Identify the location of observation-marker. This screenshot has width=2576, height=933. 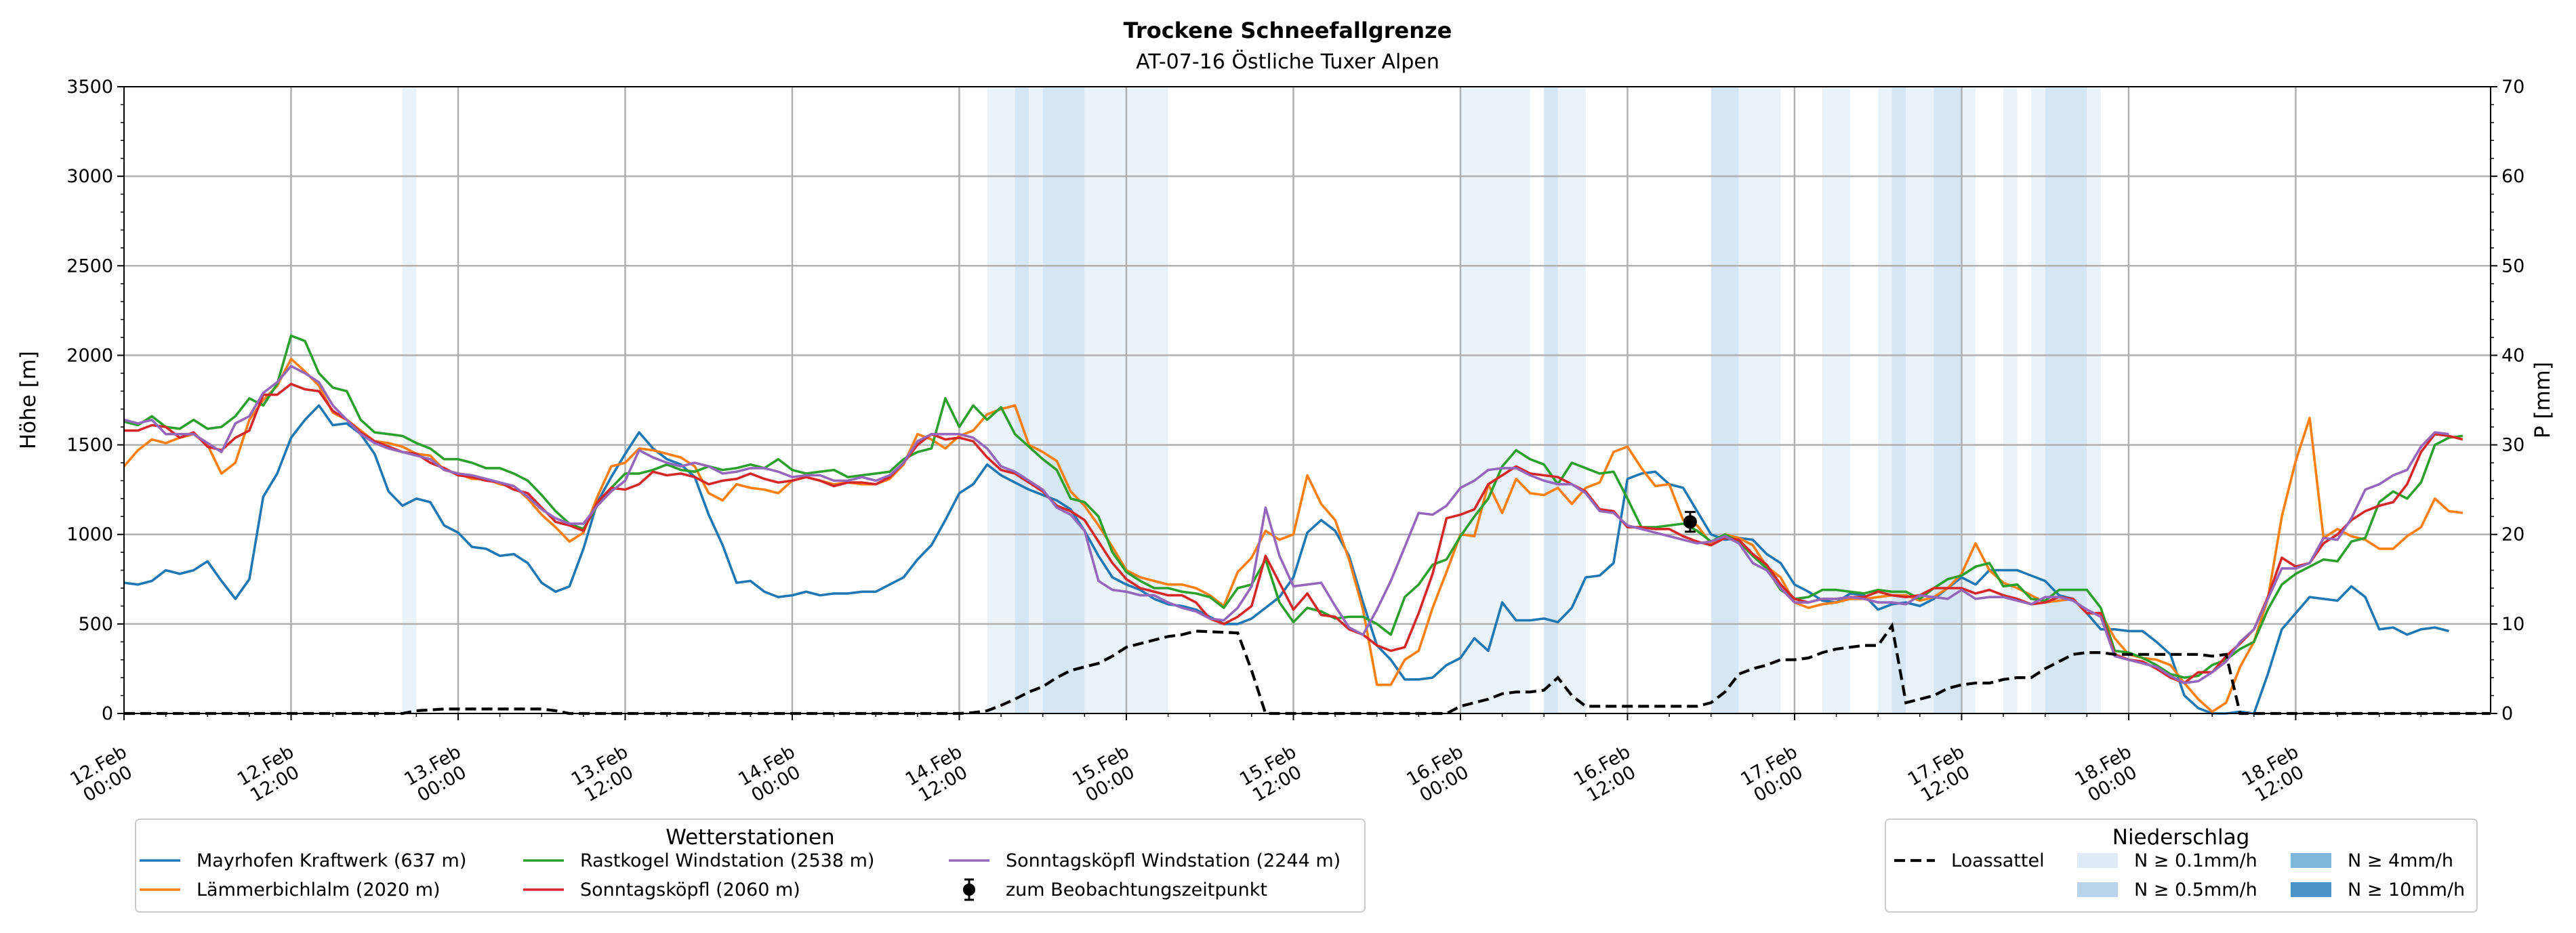
(1690, 522).